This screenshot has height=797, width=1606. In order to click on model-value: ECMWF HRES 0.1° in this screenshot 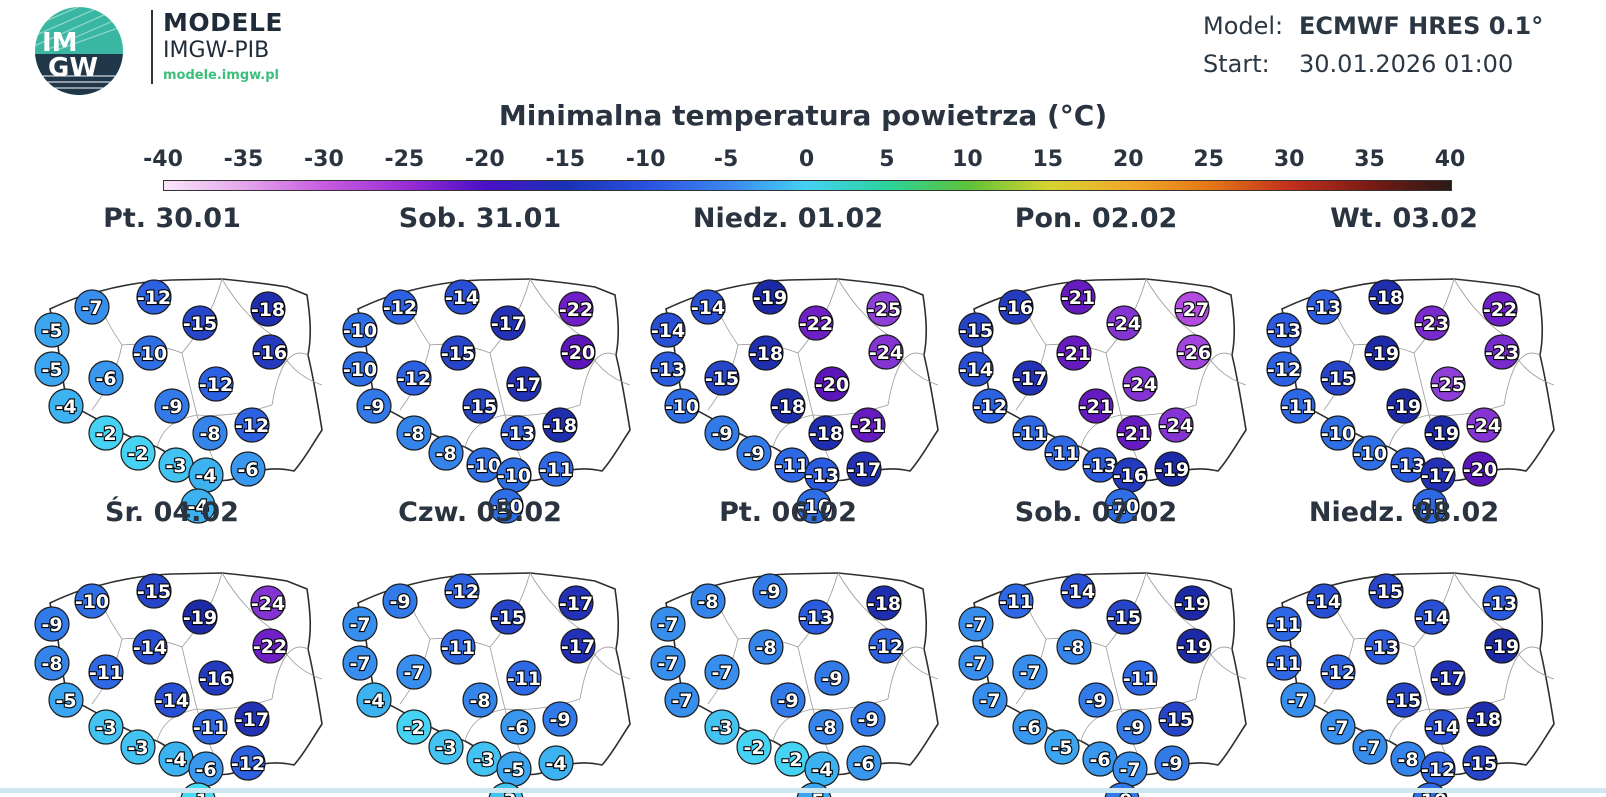, I will do `click(1421, 26)`.